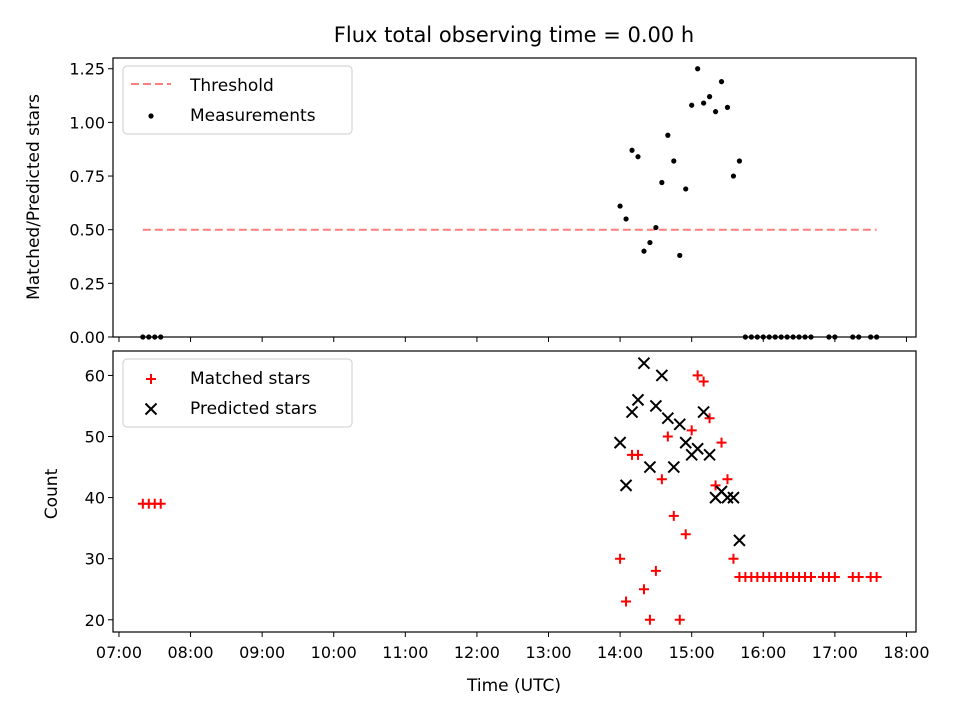  What do you see at coordinates (95, 559) in the screenshot?
I see `bottom-y-tick-label: 30` at bounding box center [95, 559].